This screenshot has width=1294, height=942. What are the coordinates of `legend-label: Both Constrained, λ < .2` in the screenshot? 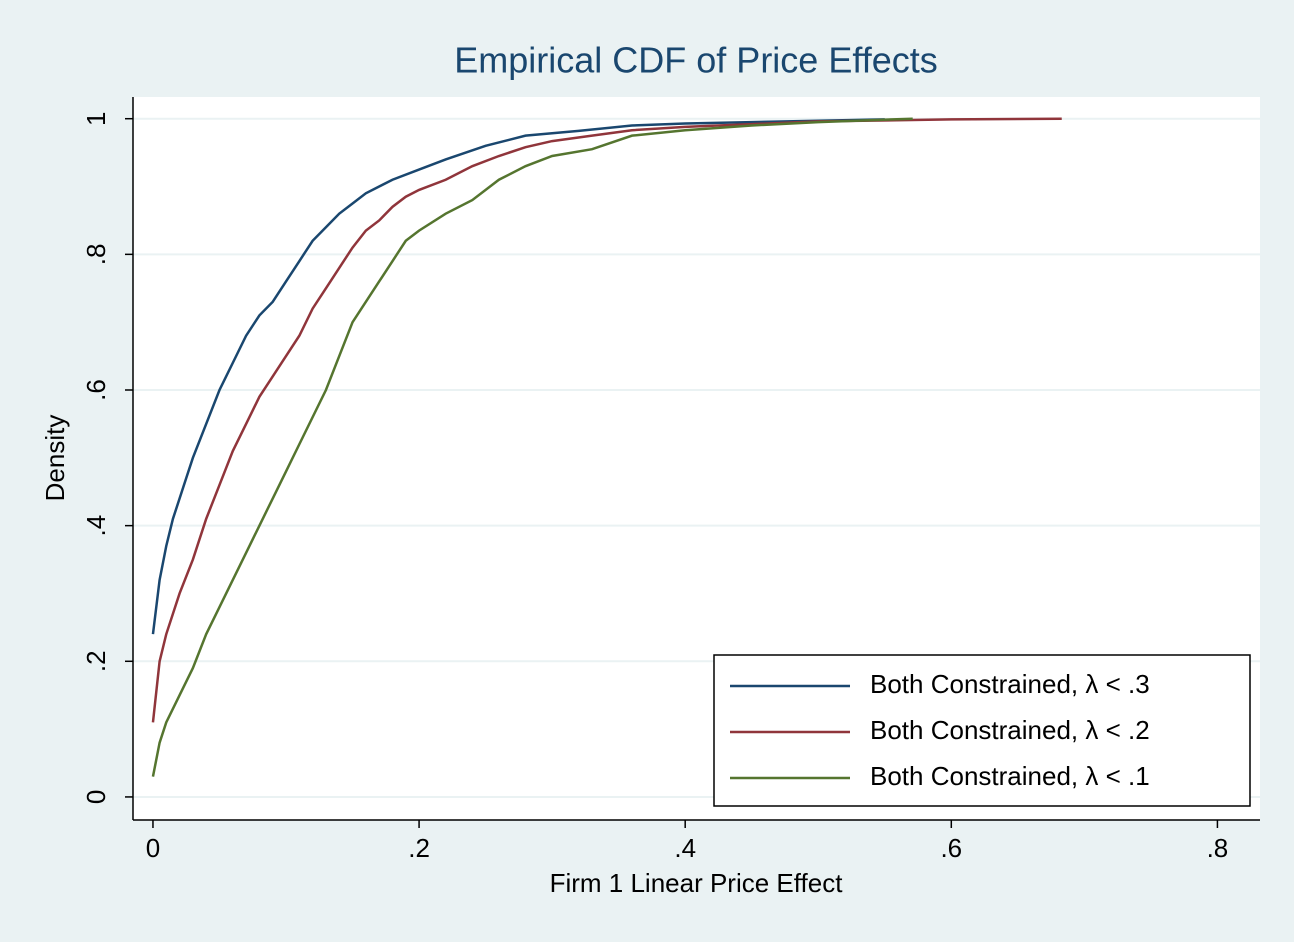 It's located at (1010, 730).